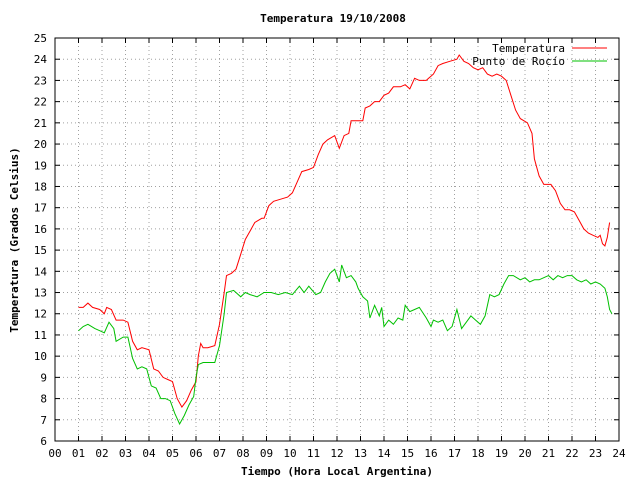  What do you see at coordinates (477, 453) in the screenshot?
I see `x-tick-label: 18` at bounding box center [477, 453].